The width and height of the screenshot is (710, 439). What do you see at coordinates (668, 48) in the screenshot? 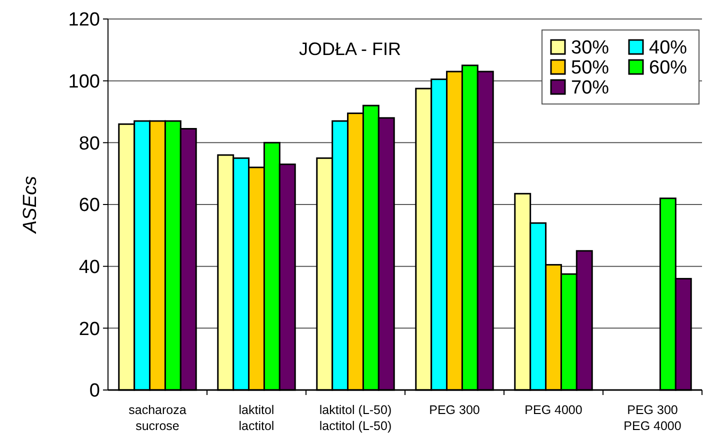
I see `legend-label: 40%` at bounding box center [668, 48].